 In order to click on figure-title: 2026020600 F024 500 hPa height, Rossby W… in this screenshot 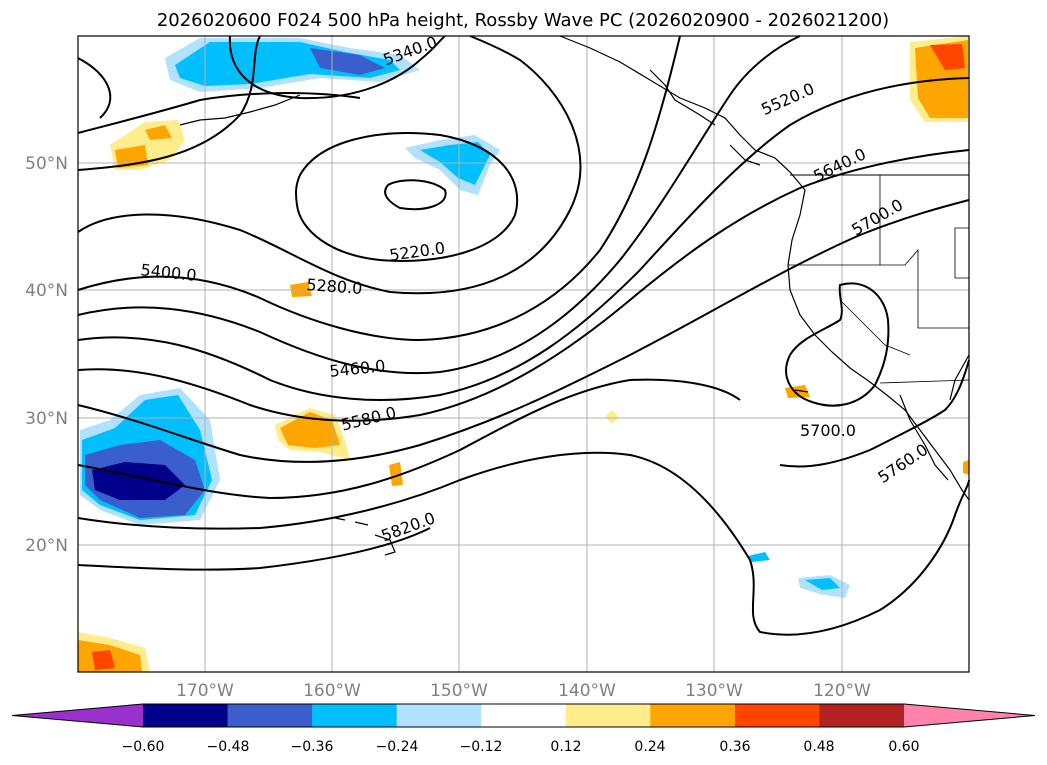, I will do `click(523, 20)`.